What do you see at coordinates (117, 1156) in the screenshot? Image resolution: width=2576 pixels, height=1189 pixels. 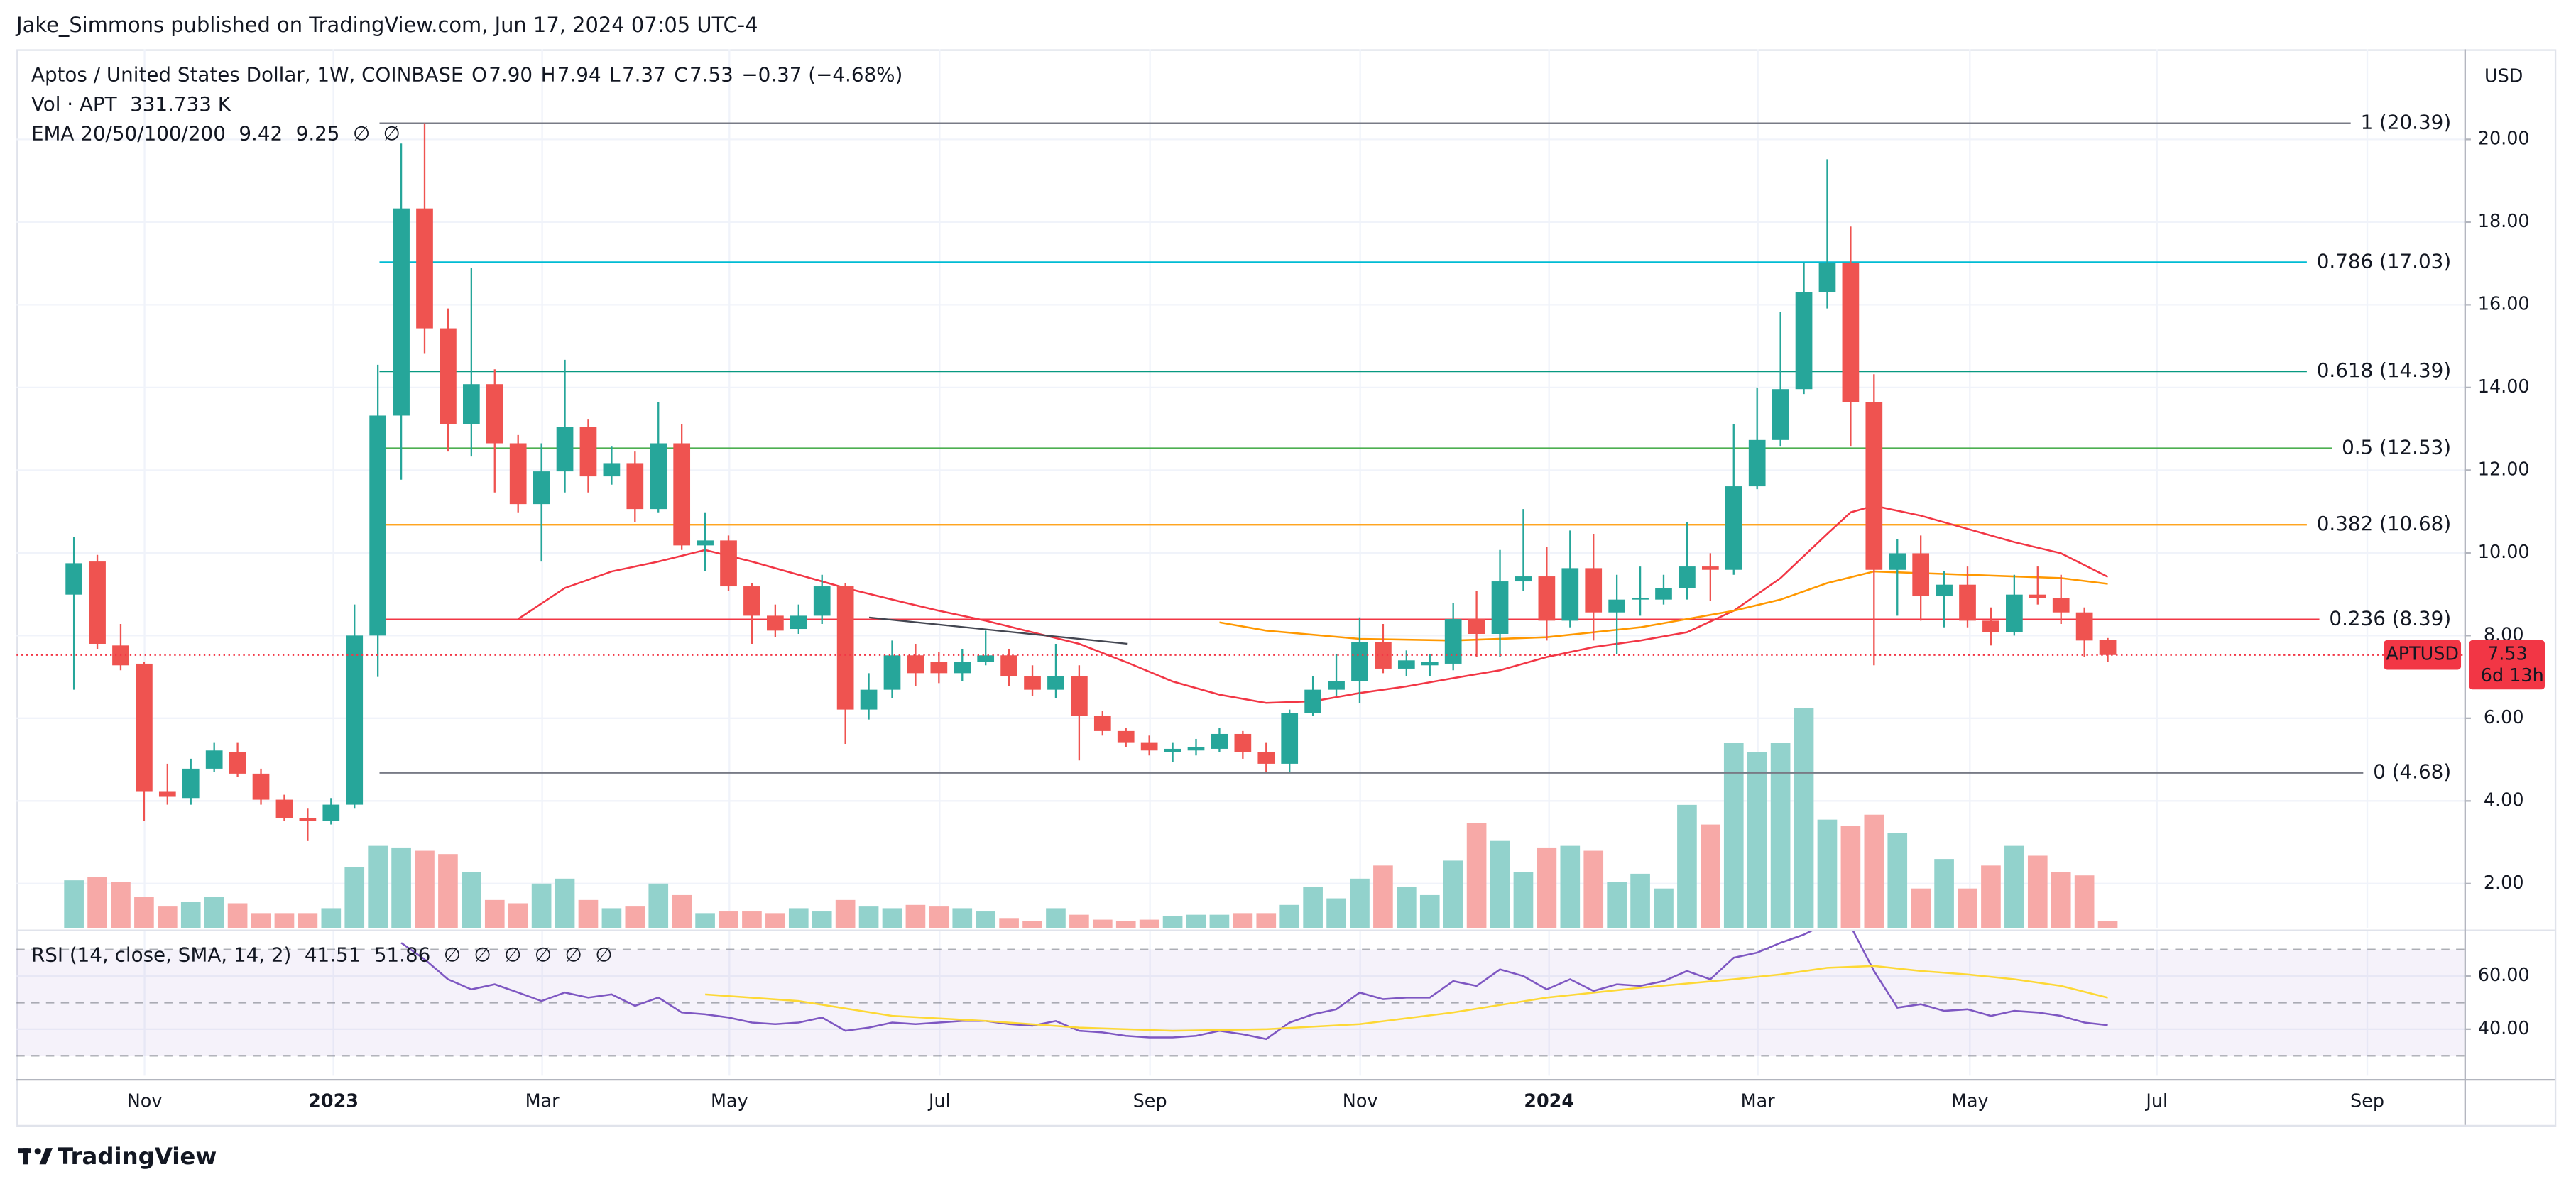 I see `tradingview-logo: TradingView` at bounding box center [117, 1156].